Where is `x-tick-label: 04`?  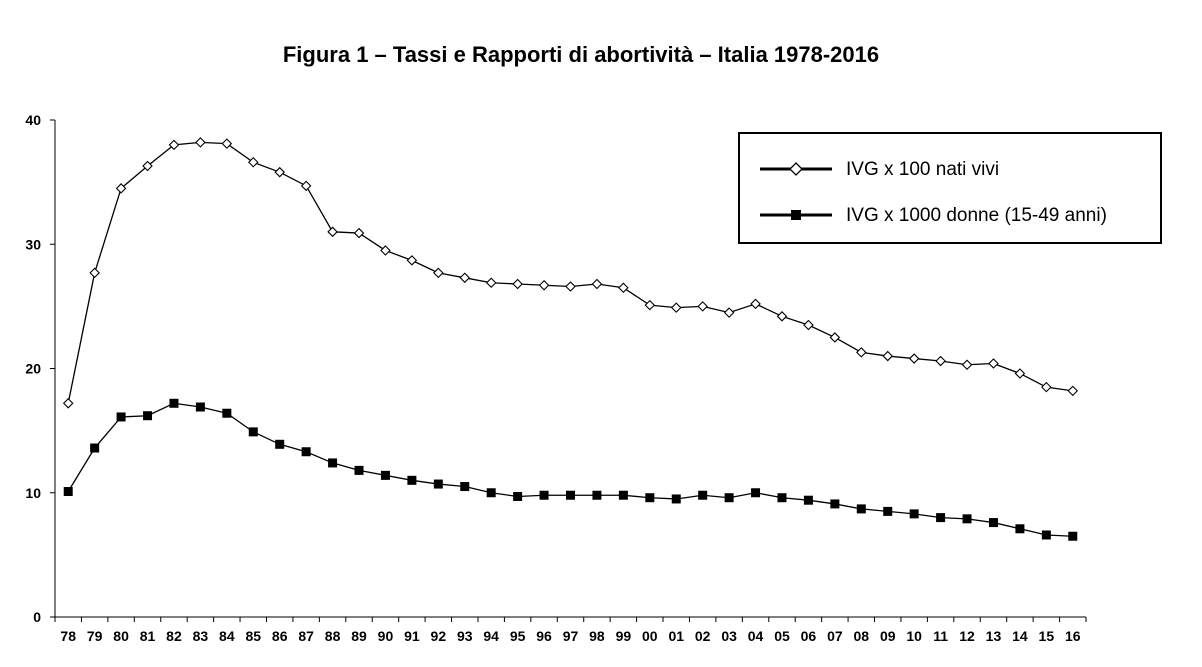 x-tick-label: 04 is located at coordinates (756, 636).